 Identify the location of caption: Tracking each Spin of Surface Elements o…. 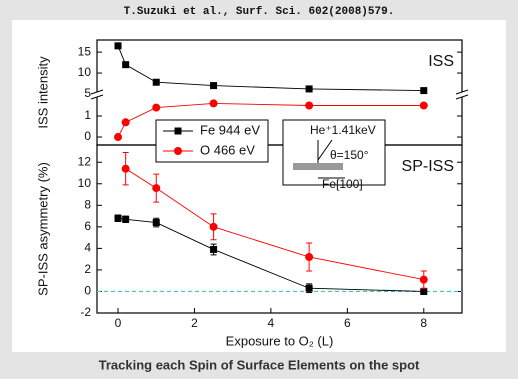
(259, 364).